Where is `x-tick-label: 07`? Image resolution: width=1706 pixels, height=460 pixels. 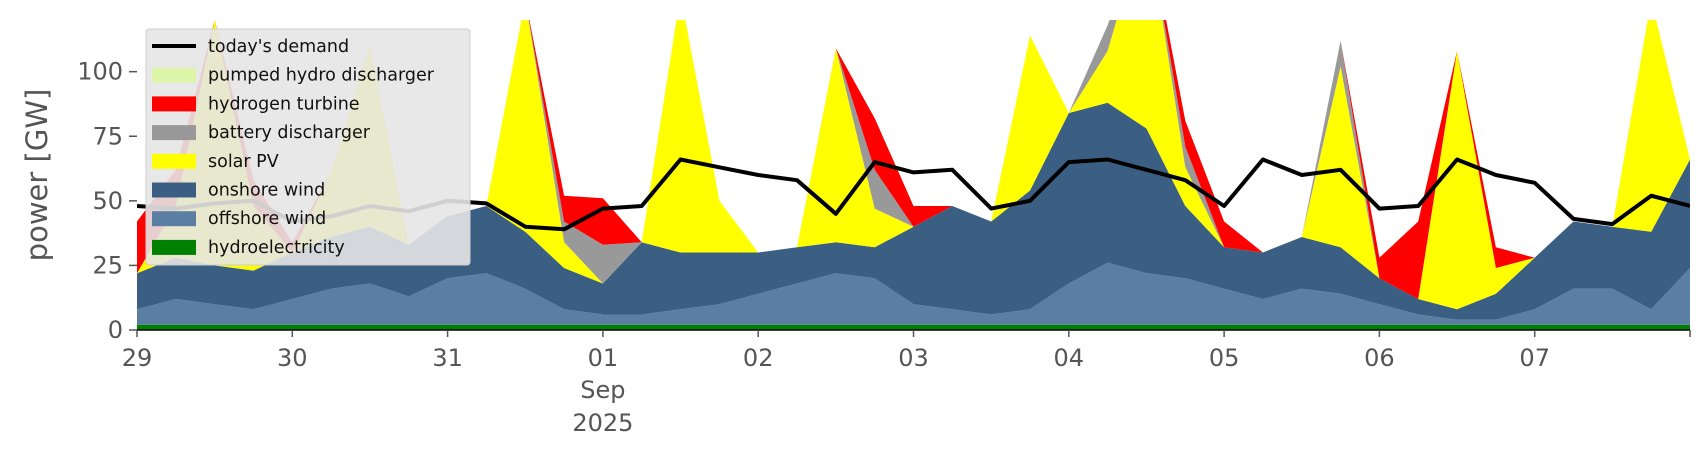
x-tick-label: 07 is located at coordinates (1534, 358).